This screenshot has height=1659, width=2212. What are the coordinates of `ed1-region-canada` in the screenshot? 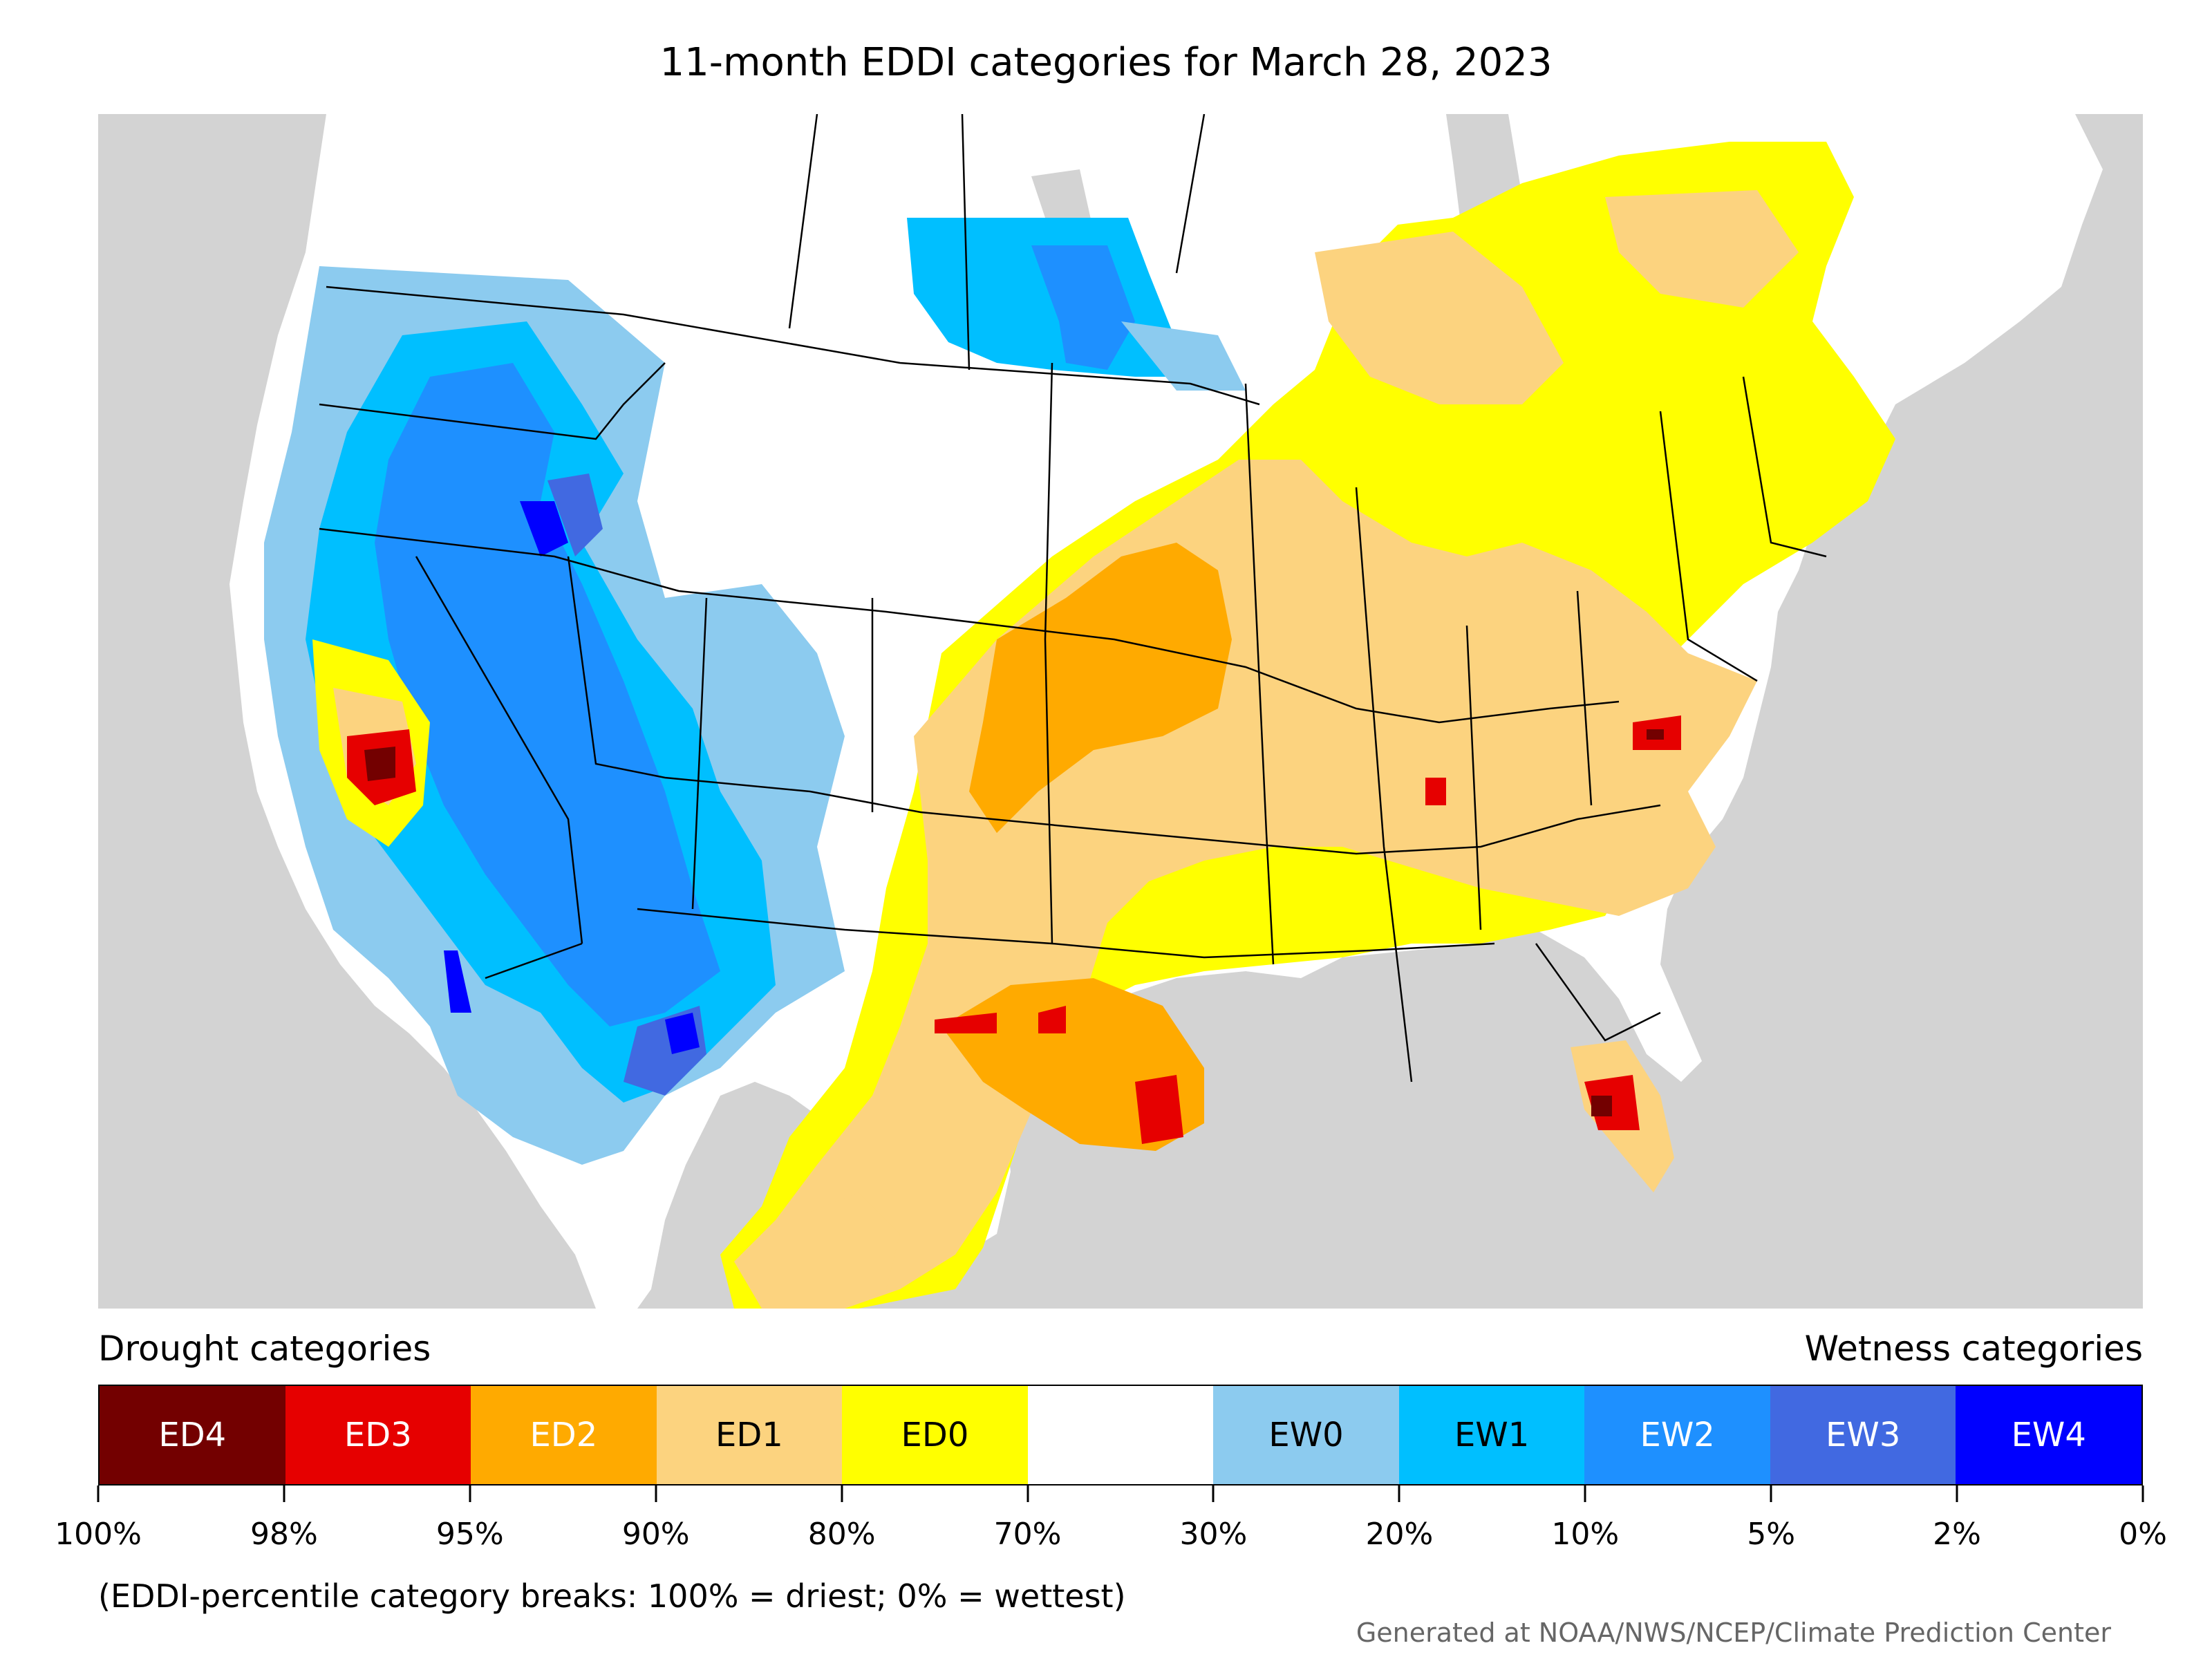 It's located at (1557, 297).